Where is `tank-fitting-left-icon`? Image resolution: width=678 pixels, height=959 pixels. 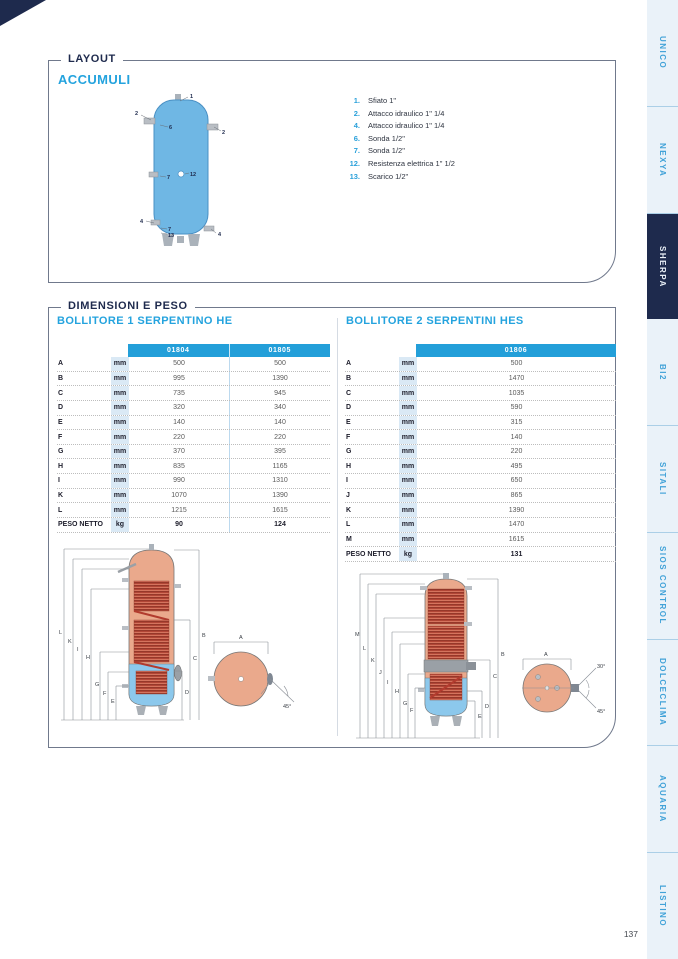
tank-fitting-left-icon is located at coordinates (149, 121).